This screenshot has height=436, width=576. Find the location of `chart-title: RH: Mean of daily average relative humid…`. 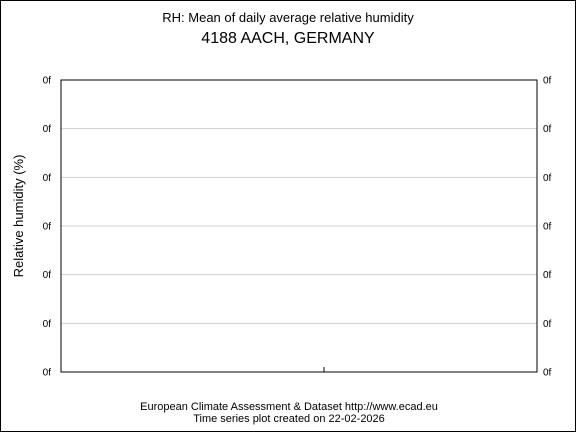

chart-title: RH: Mean of daily average relative humid… is located at coordinates (288, 17).